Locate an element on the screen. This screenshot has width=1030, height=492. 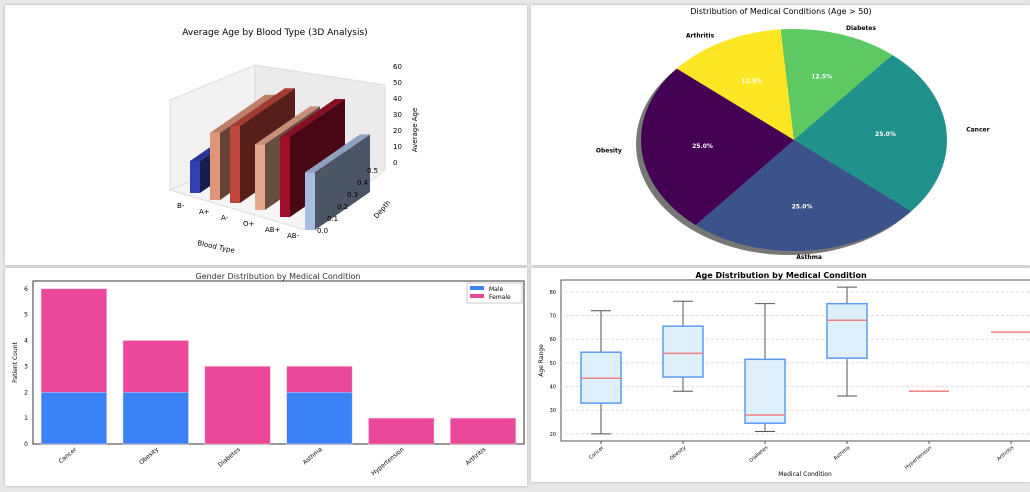
z-tick-label: 20 is located at coordinates (397, 131).